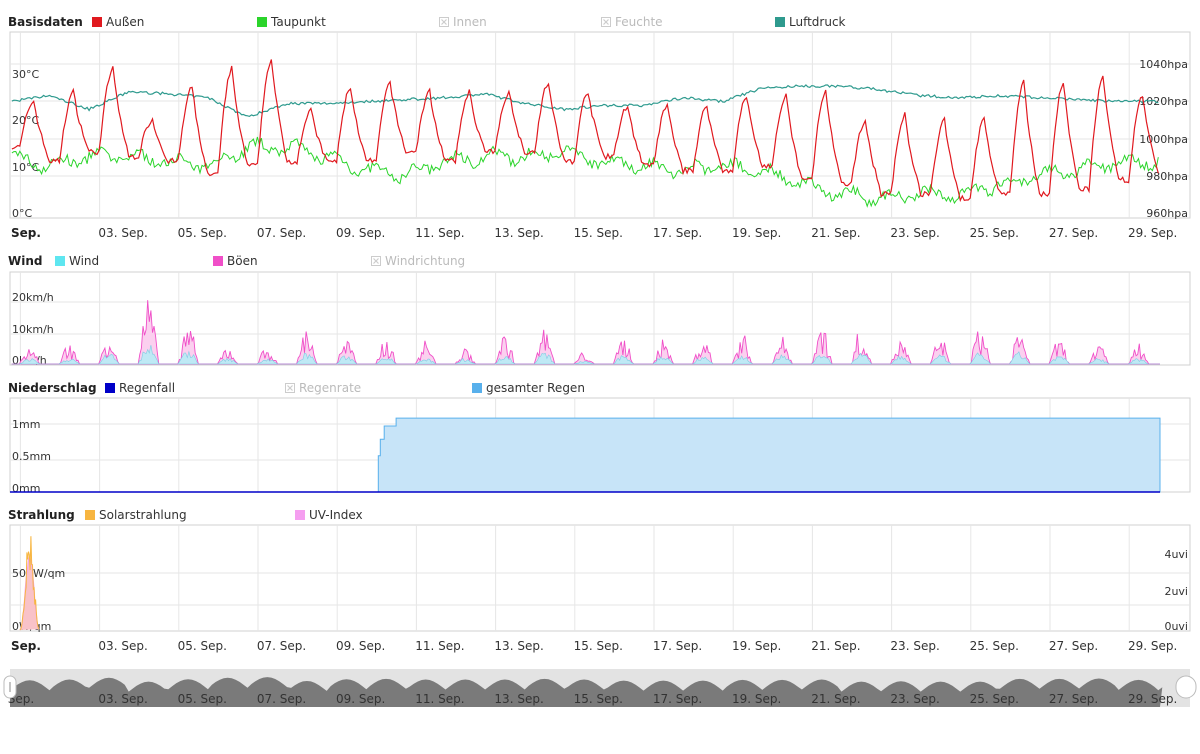 The image size is (1200, 754). I want to click on x-axis-bottom-tick-label: 03. Sep., so click(122, 646).